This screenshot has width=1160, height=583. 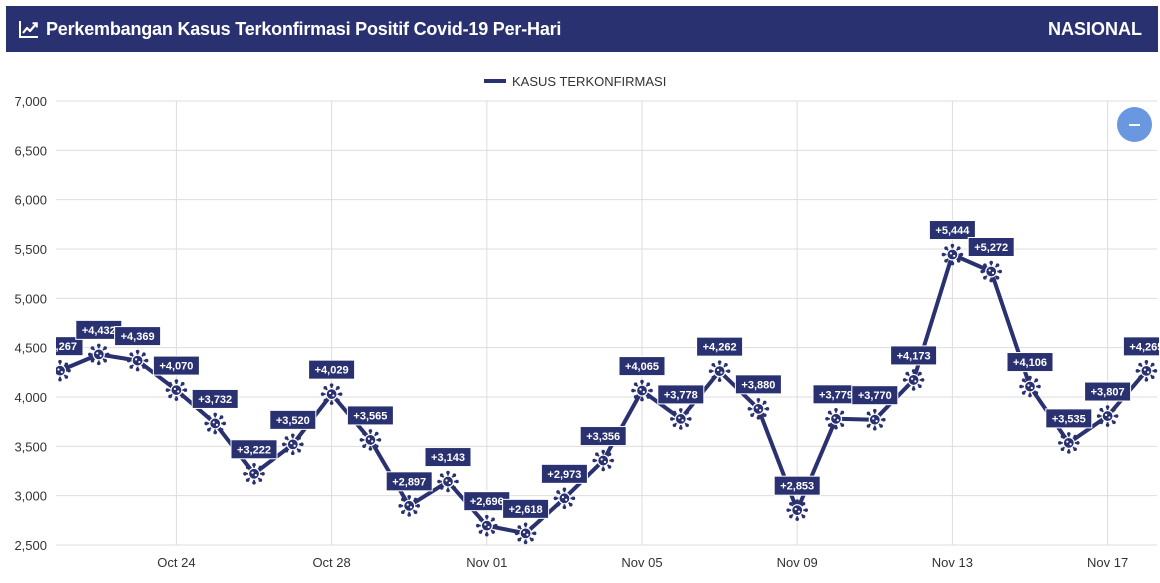 I want to click on data-label-text: +4,369, so click(x=138, y=337).